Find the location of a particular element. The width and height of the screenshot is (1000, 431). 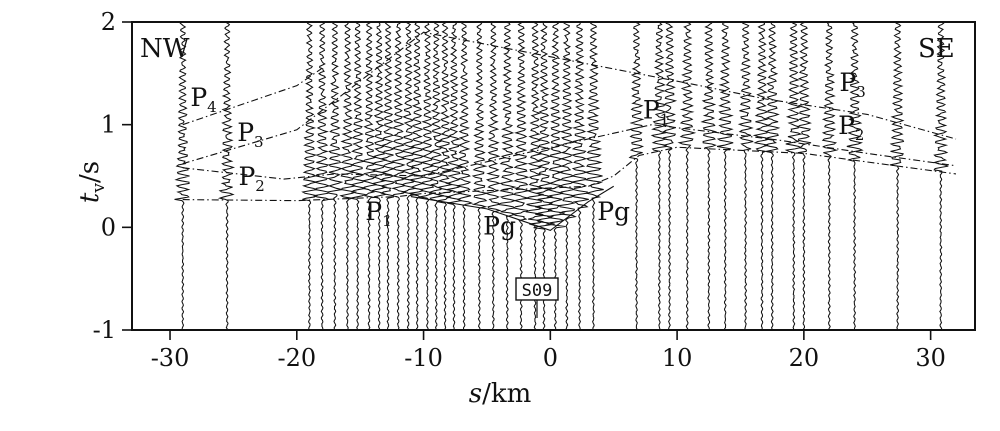

trace-9.4 is located at coordinates (669, 176).